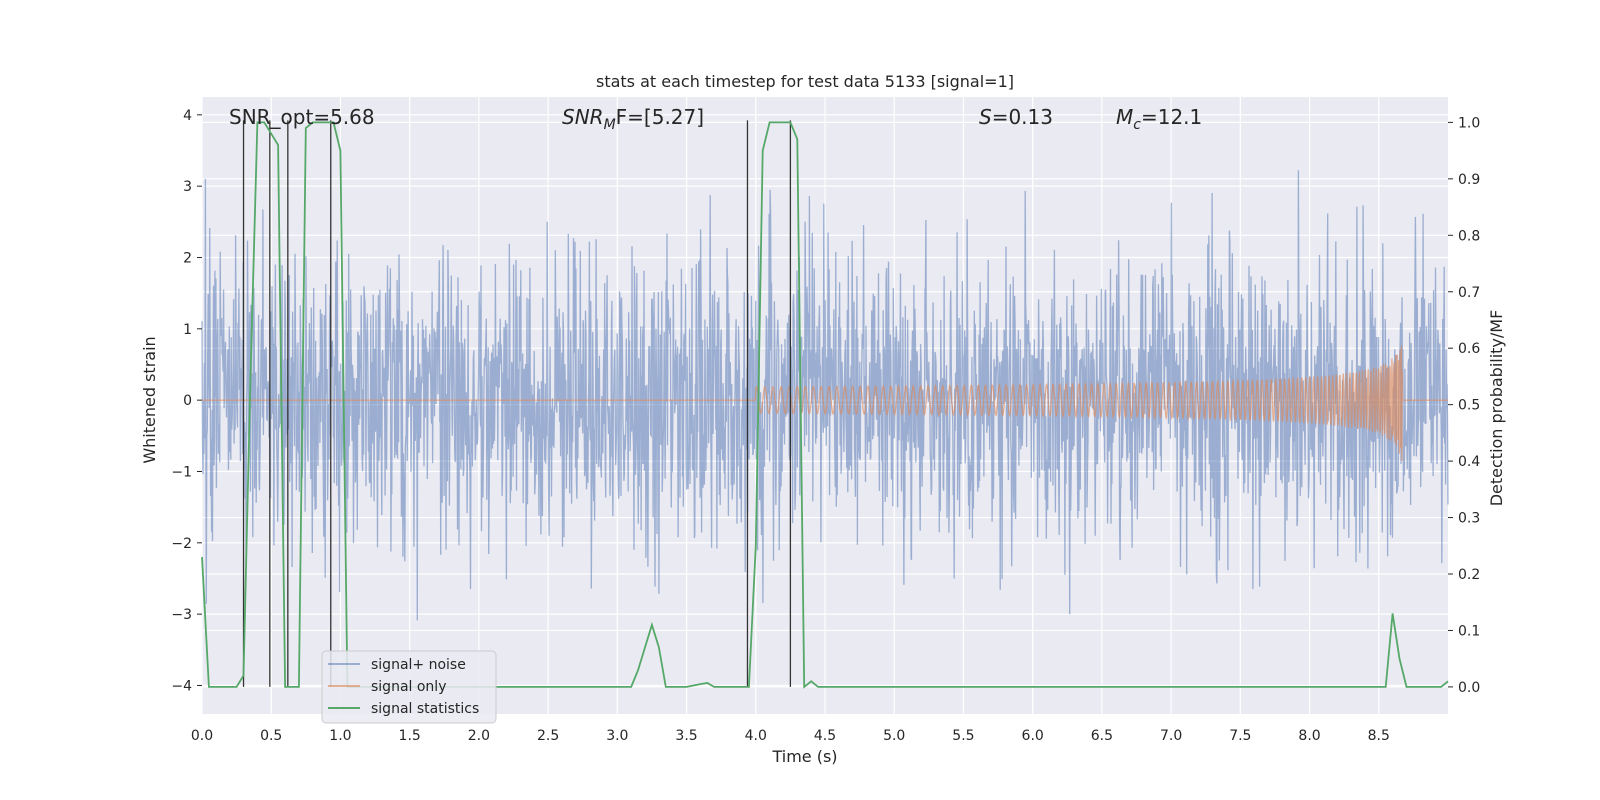  I want to click on x-tick-label: 8.5, so click(1379, 736).